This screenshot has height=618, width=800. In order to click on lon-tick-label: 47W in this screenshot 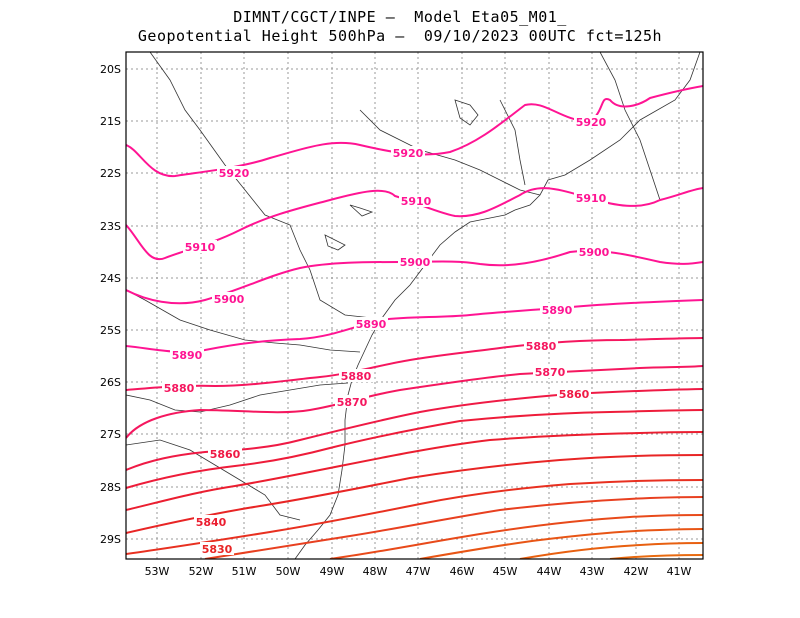, I will do `click(418, 571)`.